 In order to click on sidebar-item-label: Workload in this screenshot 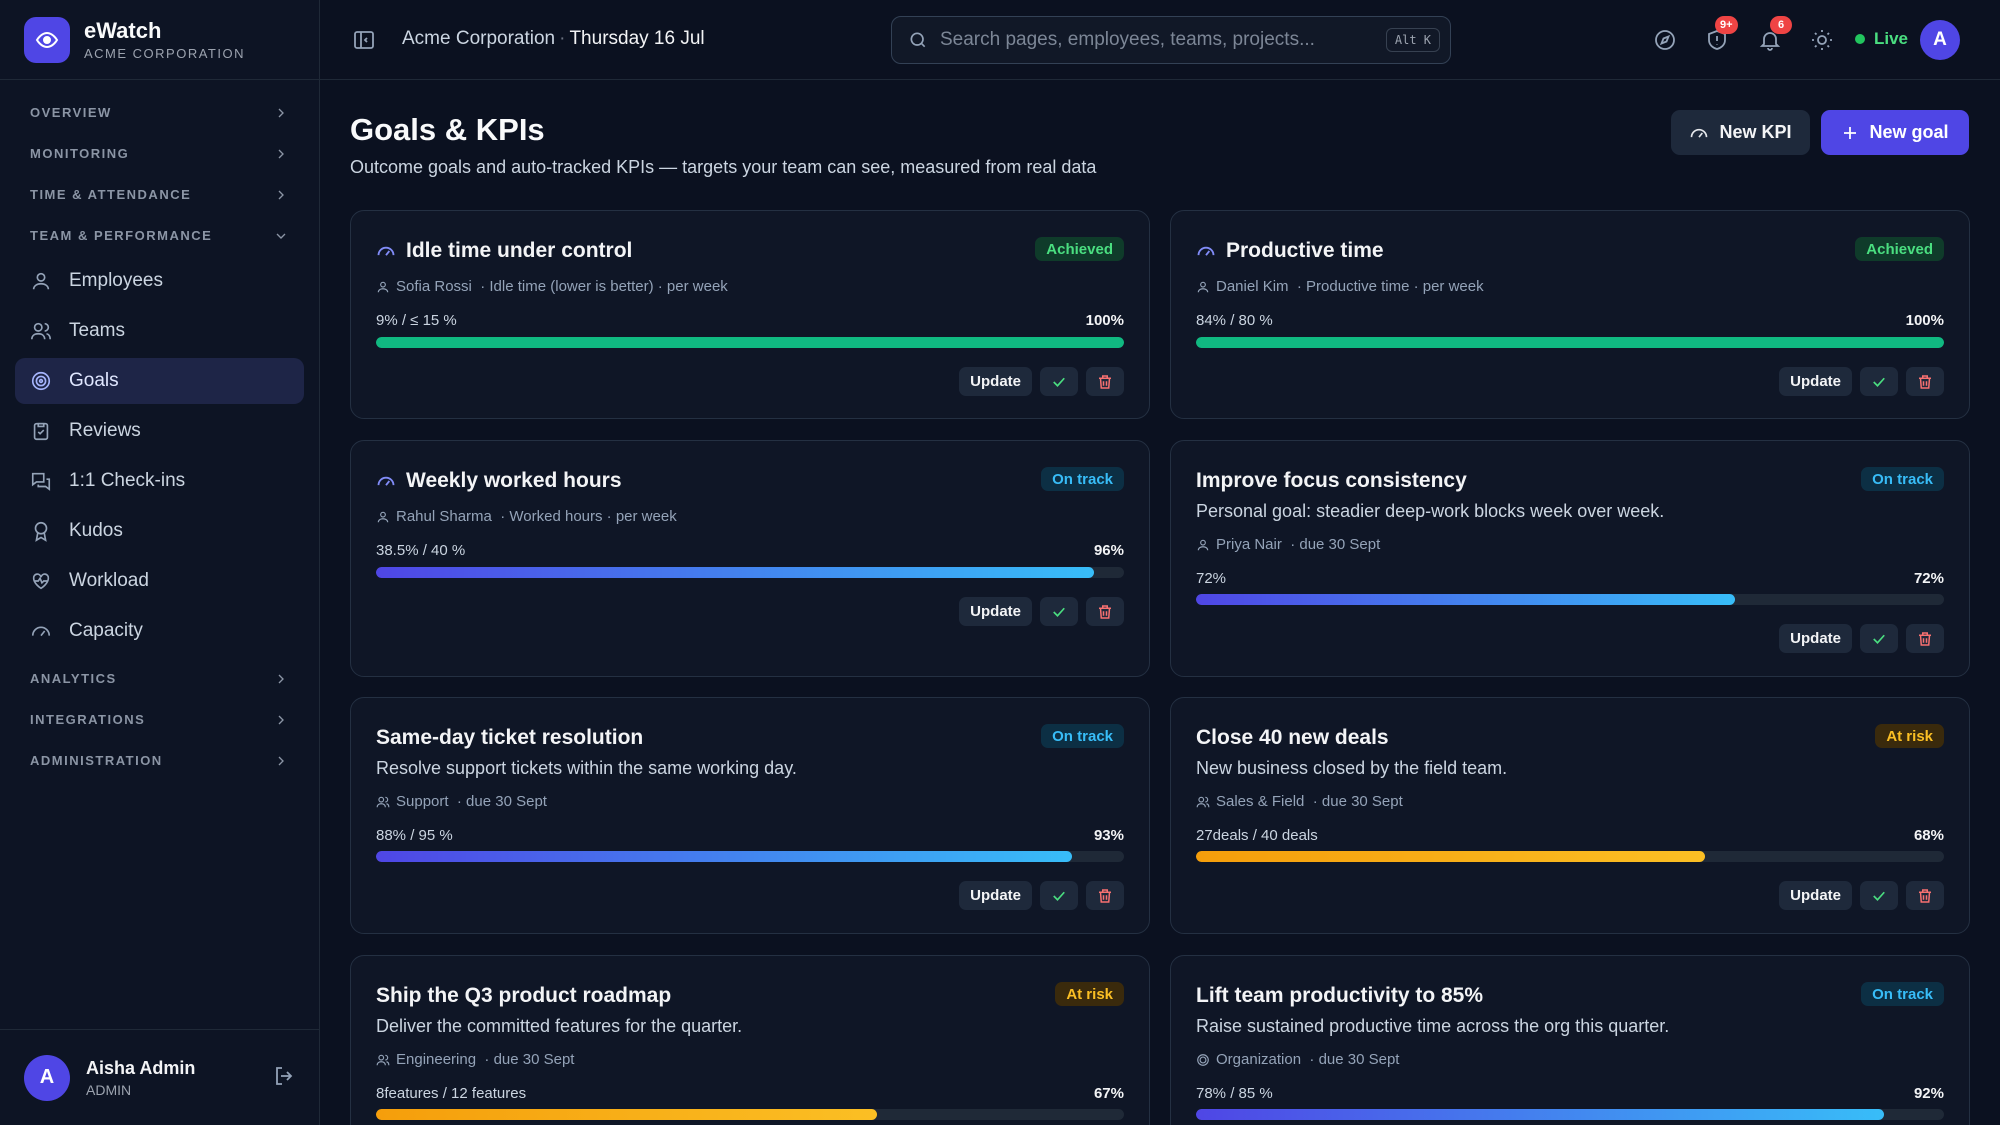, I will do `click(109, 580)`.